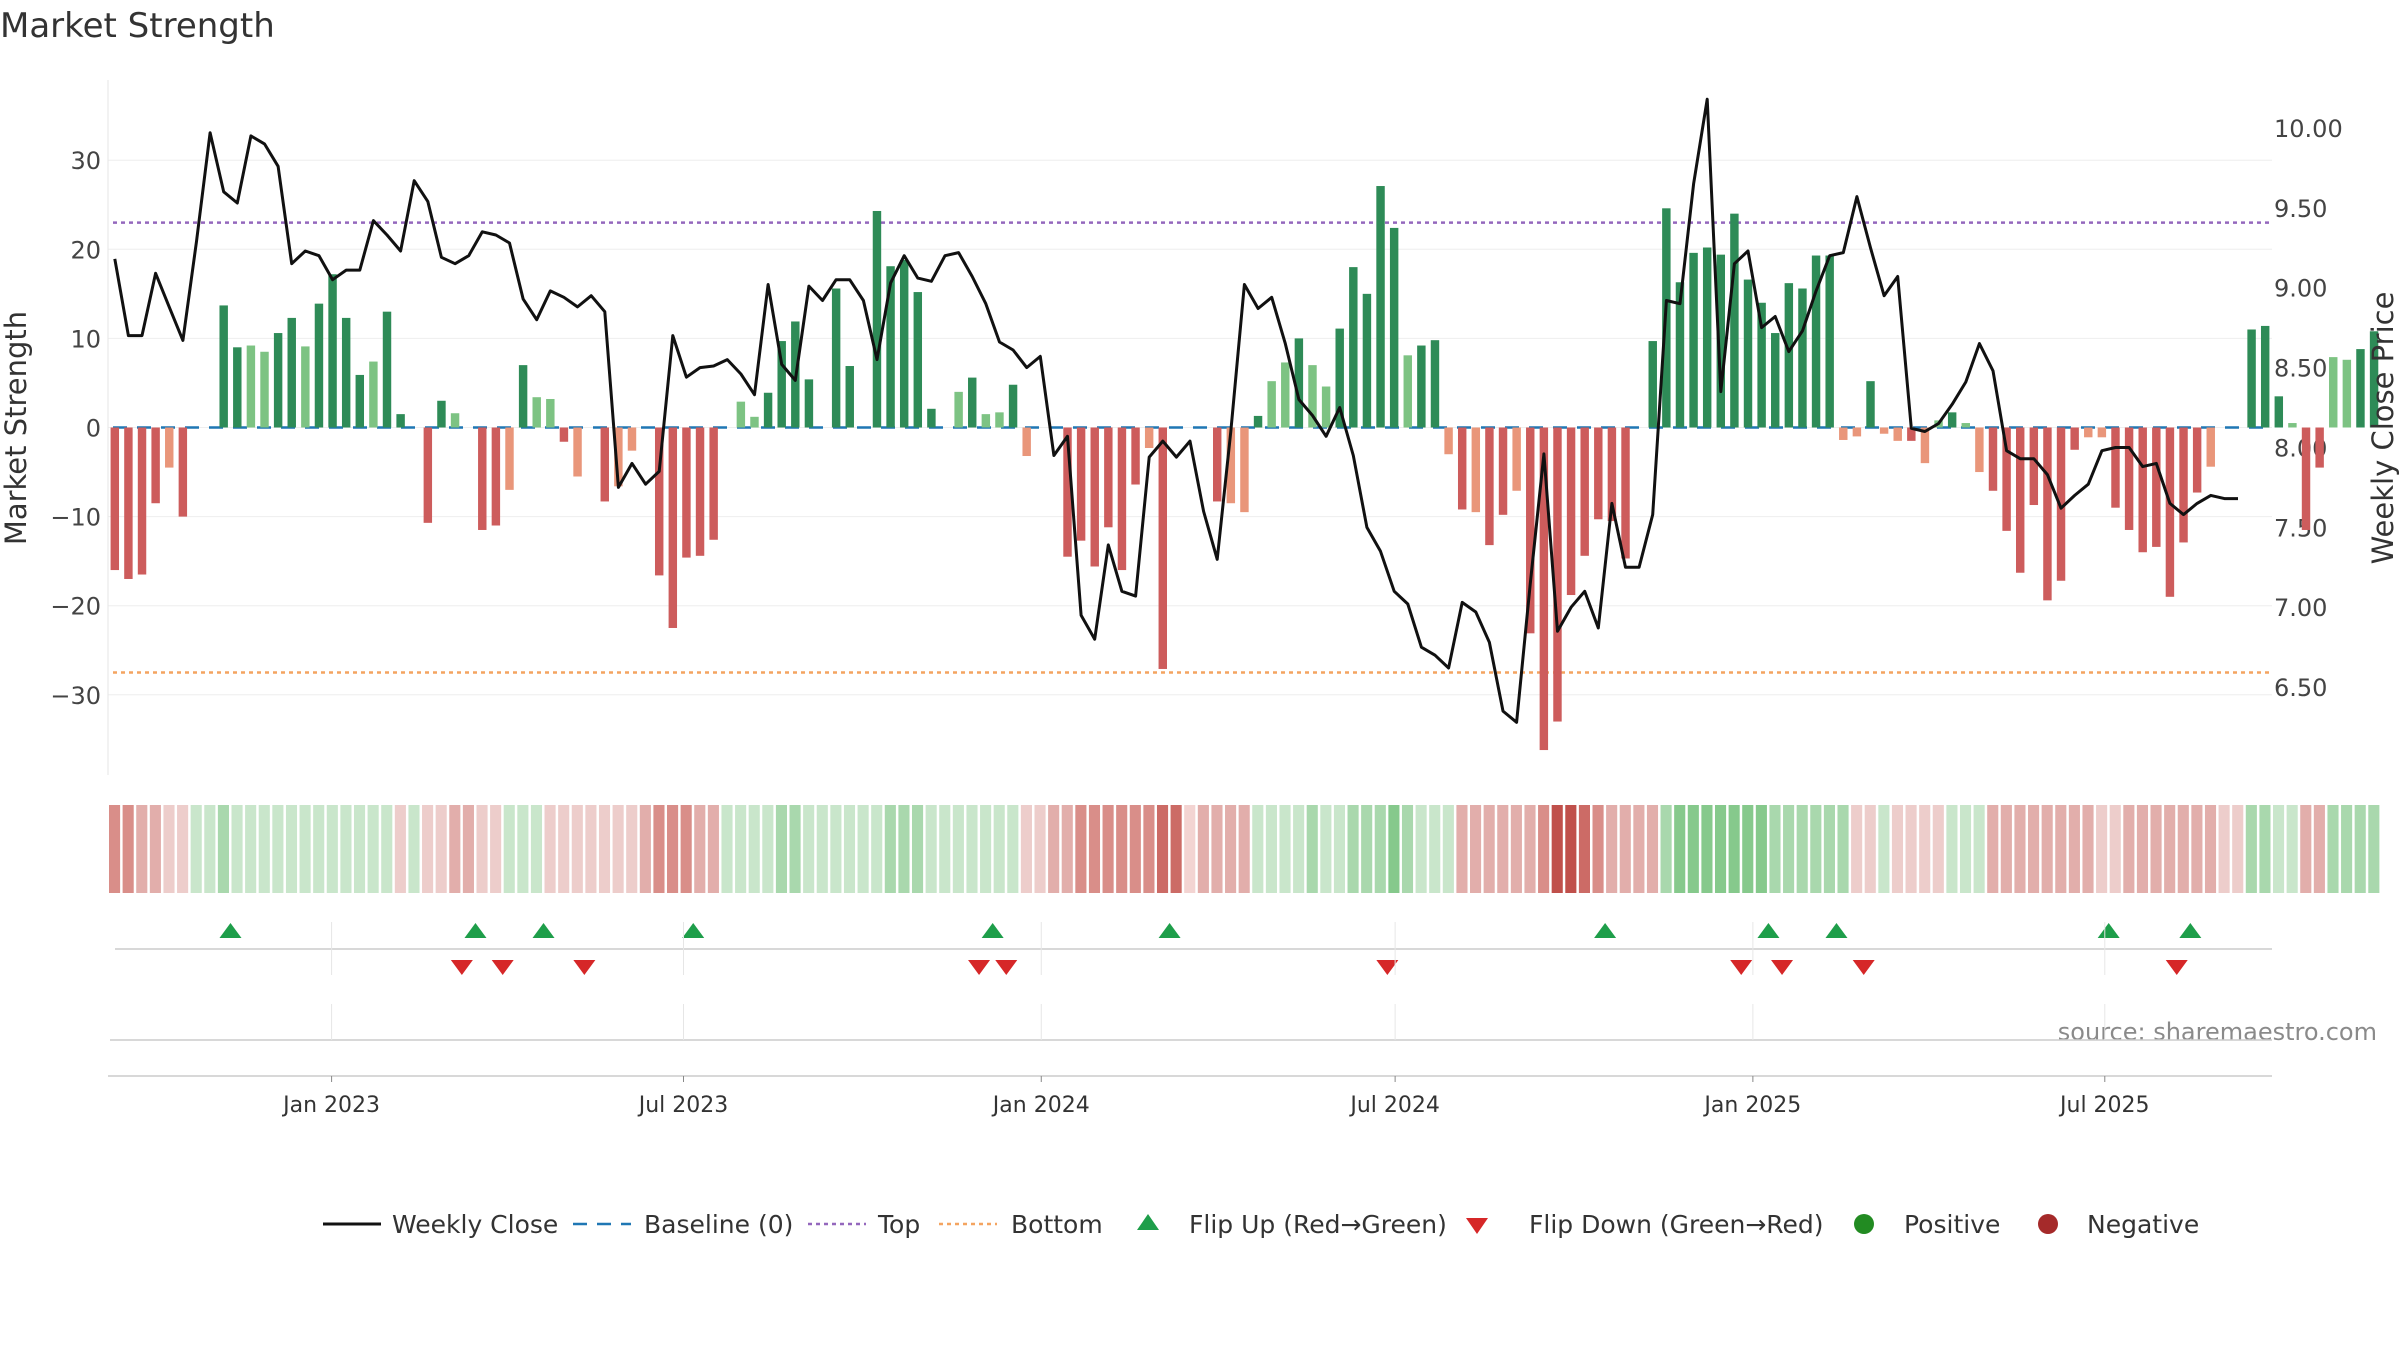  I want to click on legend-flip-down-icon, so click(1477, 1226).